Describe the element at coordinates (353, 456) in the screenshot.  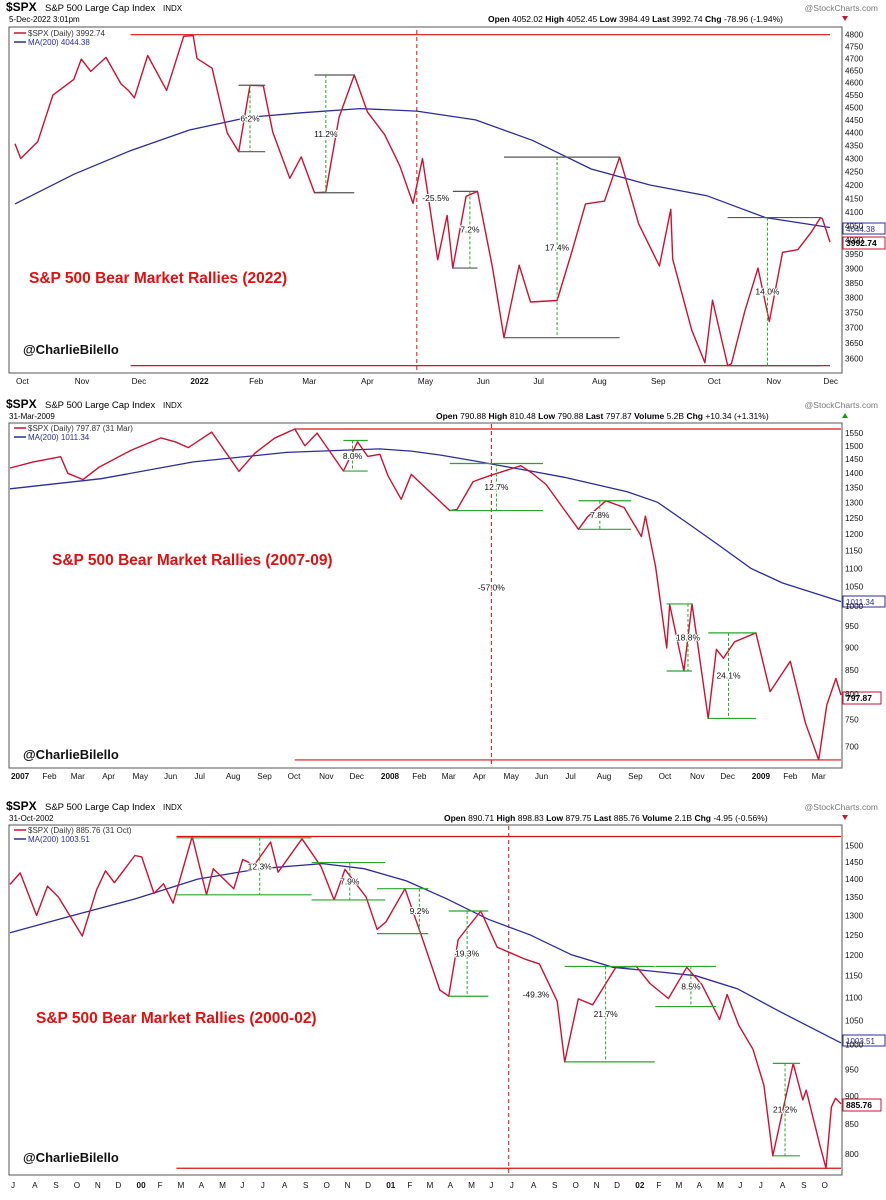
I see `rally-pct-label: 8.0%` at that location.